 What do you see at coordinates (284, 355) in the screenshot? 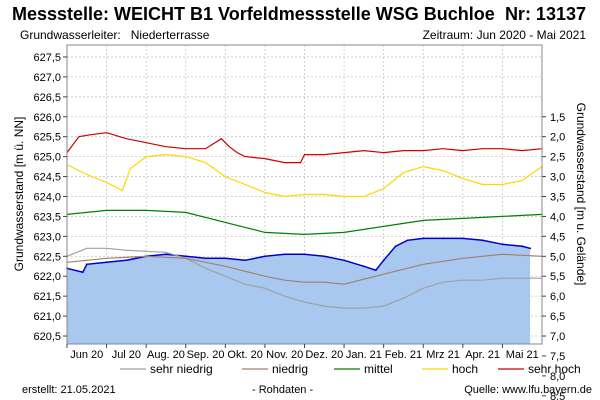
I see `x-tick-label: Nov. 20` at bounding box center [284, 355].